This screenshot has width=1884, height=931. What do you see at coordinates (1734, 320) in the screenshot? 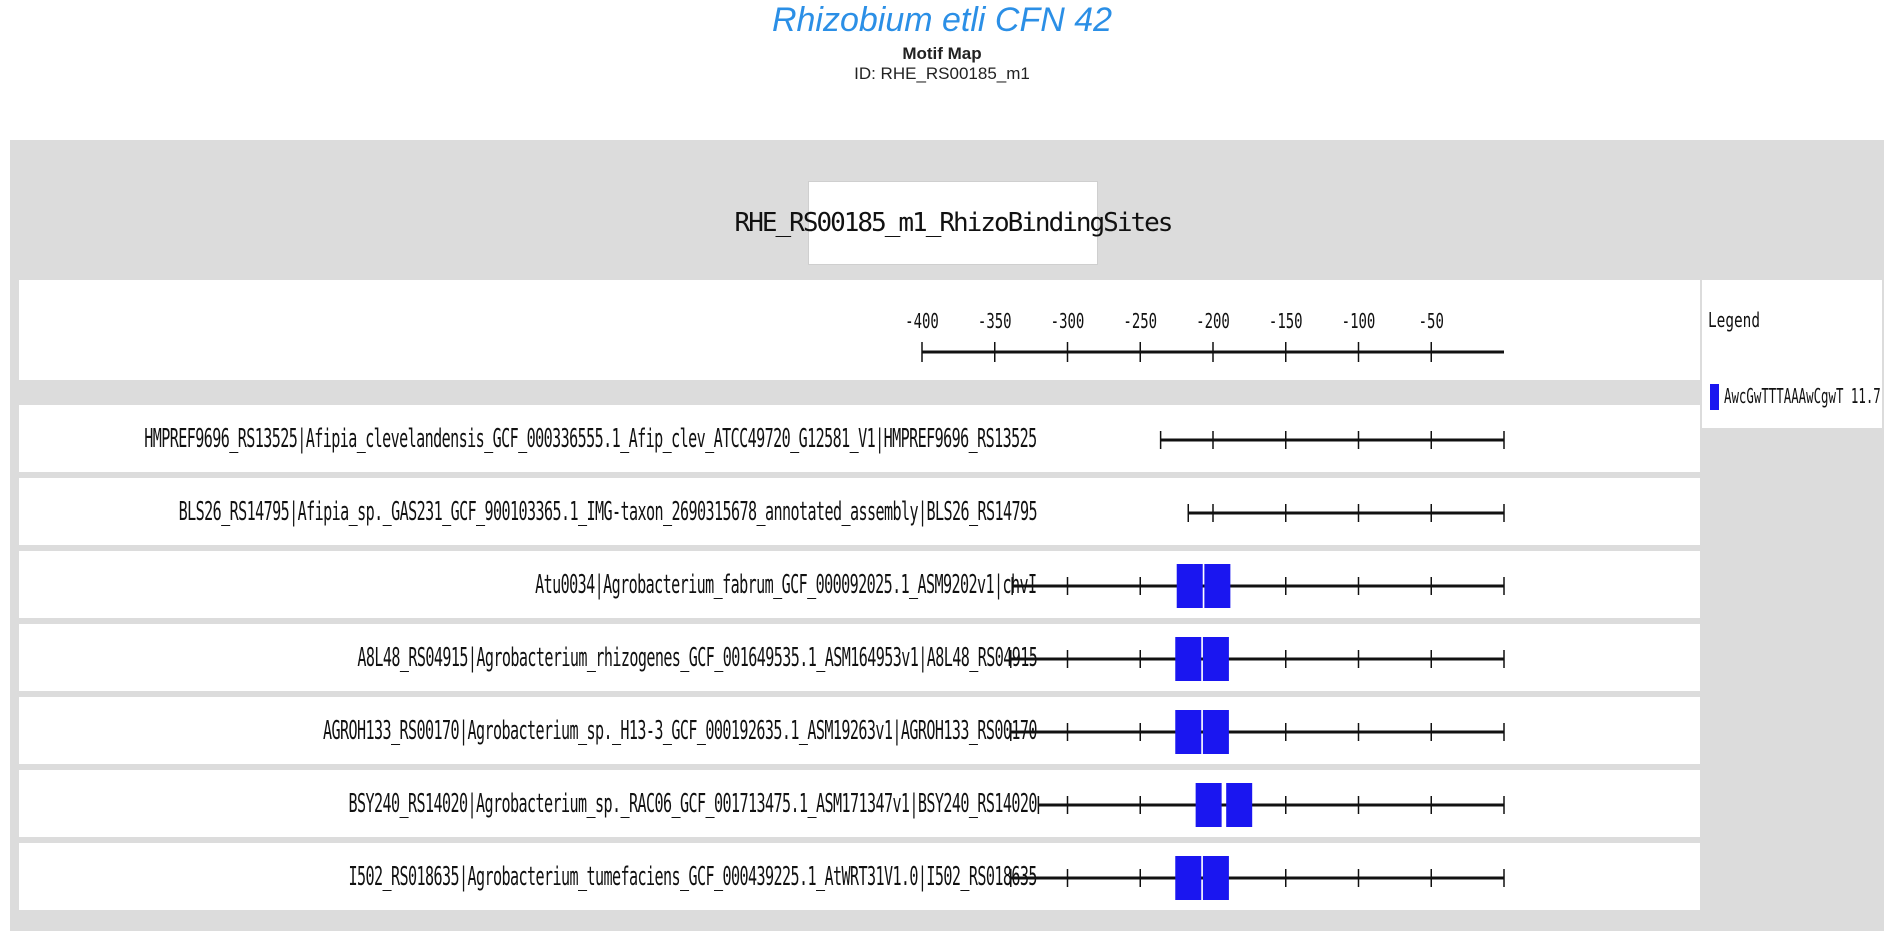
I see `legend-title: Legend` at bounding box center [1734, 320].